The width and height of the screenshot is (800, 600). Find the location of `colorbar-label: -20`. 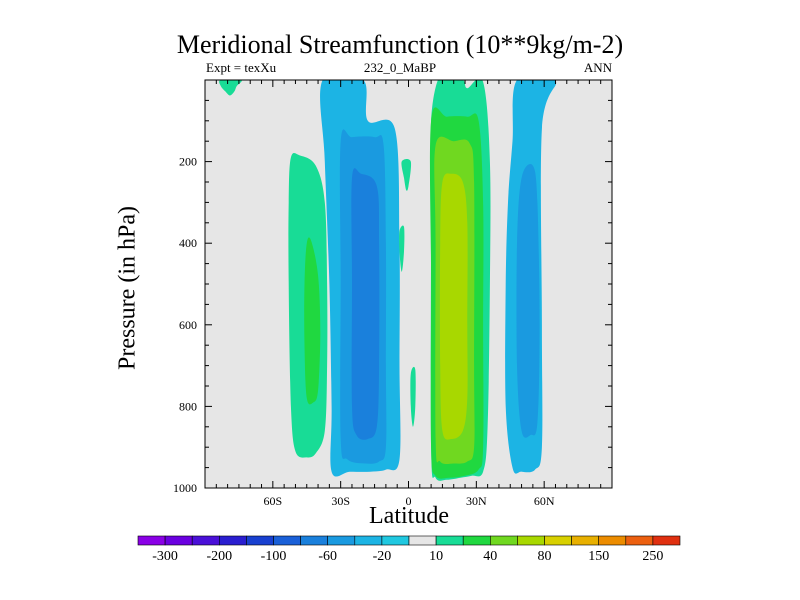

colorbar-label: -20 is located at coordinates (382, 556).